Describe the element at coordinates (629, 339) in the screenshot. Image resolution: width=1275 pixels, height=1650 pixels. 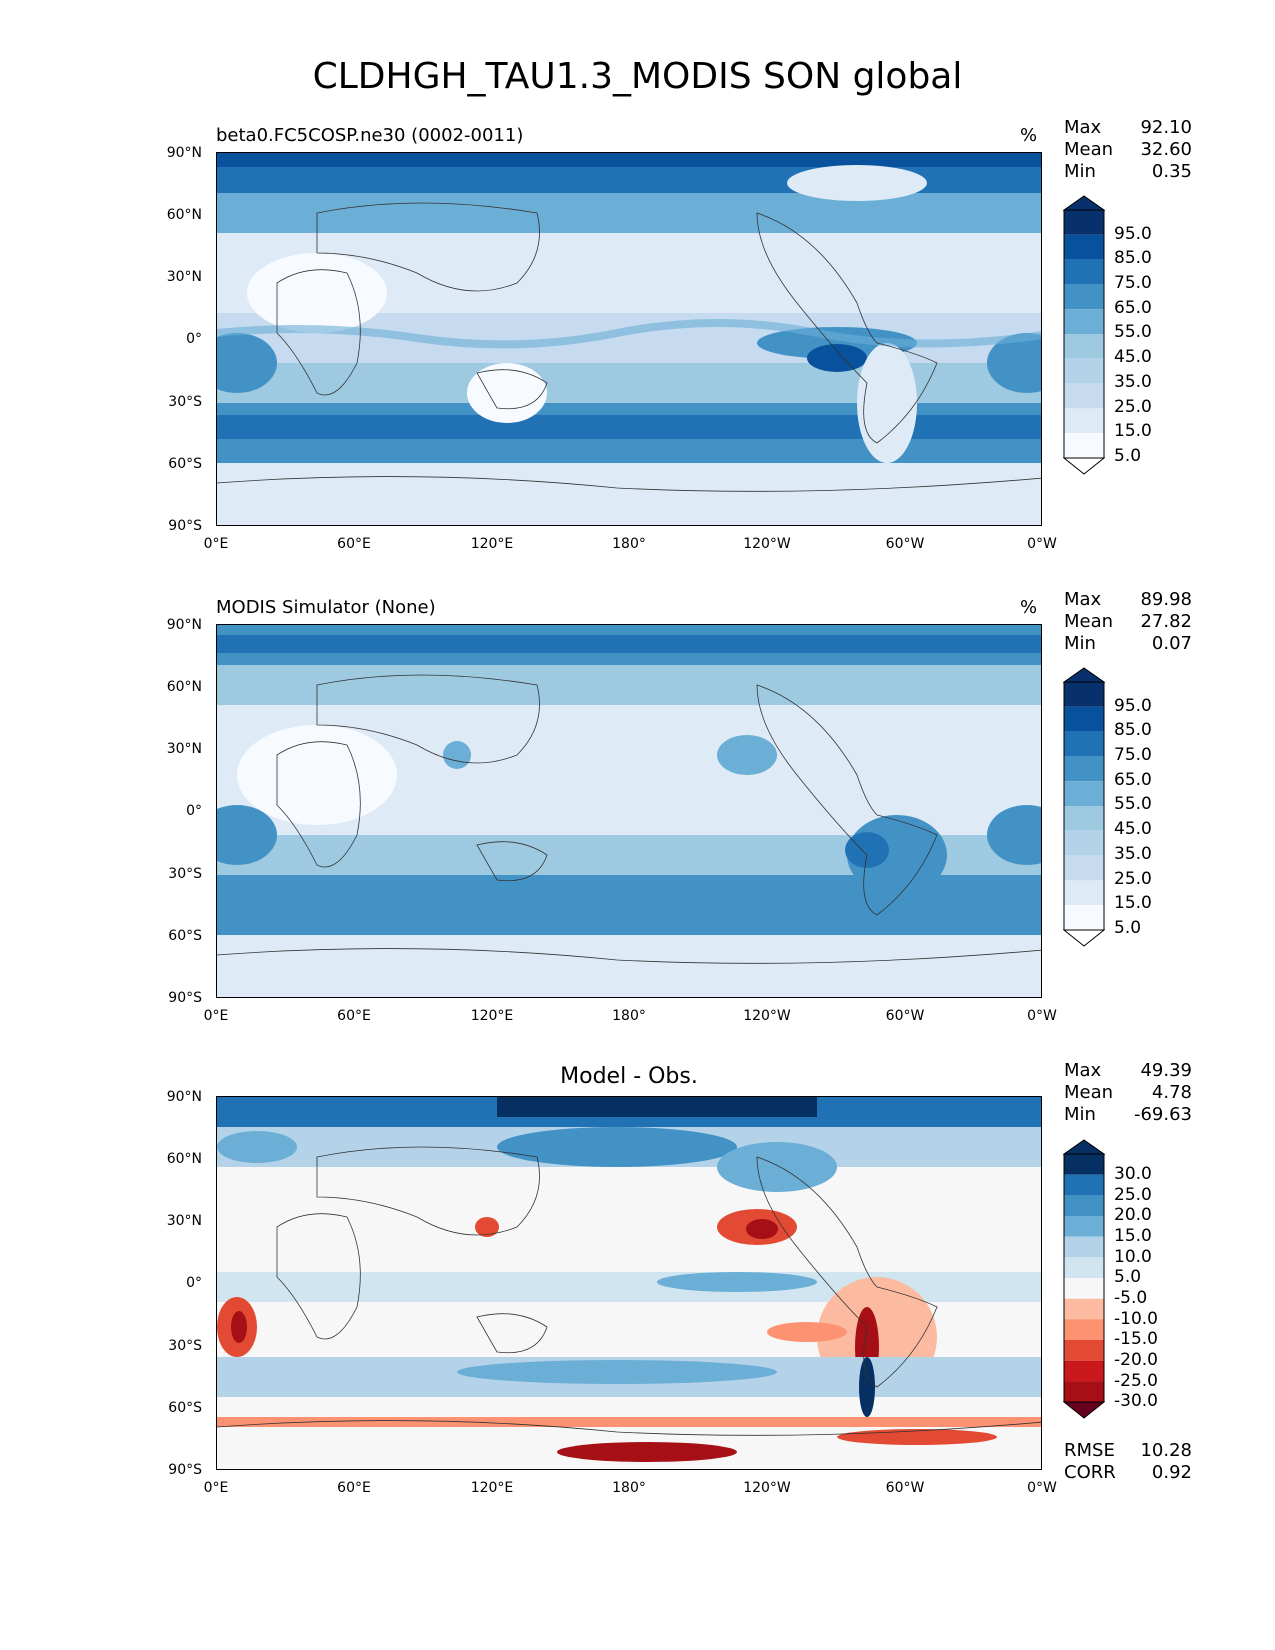
I see `map-model` at that location.